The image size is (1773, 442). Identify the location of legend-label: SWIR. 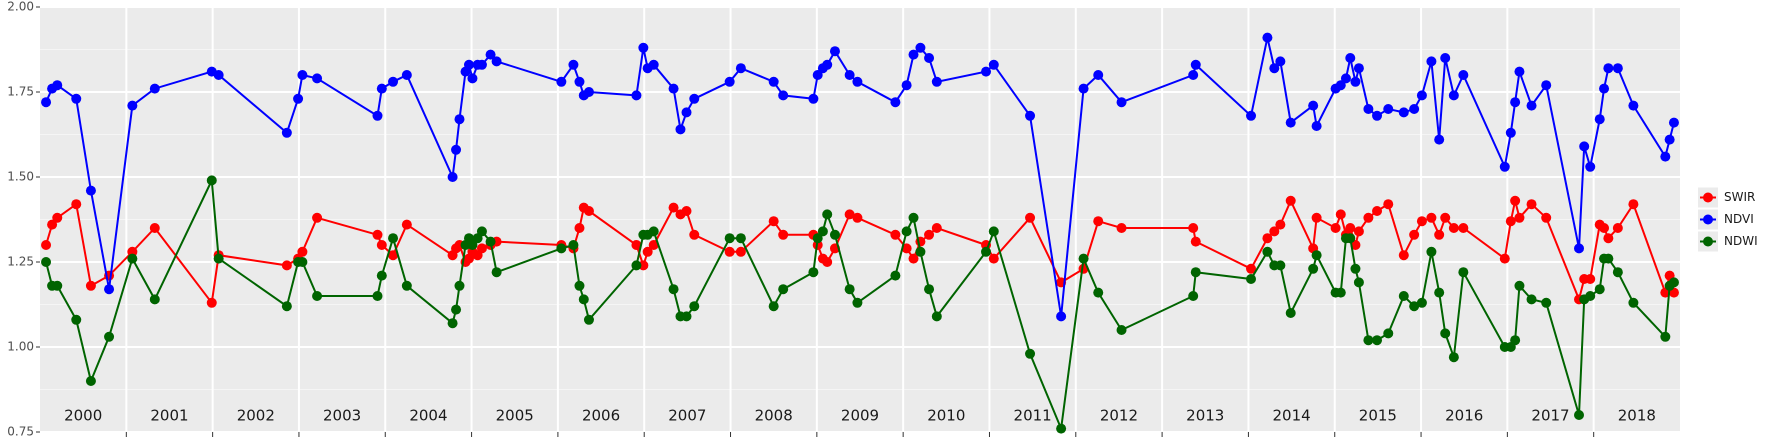
(1739, 197).